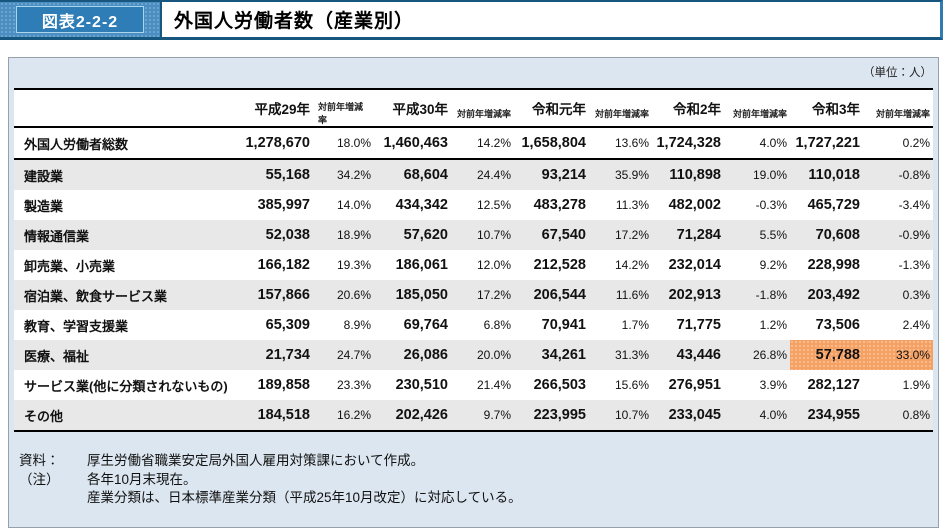  What do you see at coordinates (421, 205) in the screenshot?
I see `worker-count-cell: 434,342` at bounding box center [421, 205].